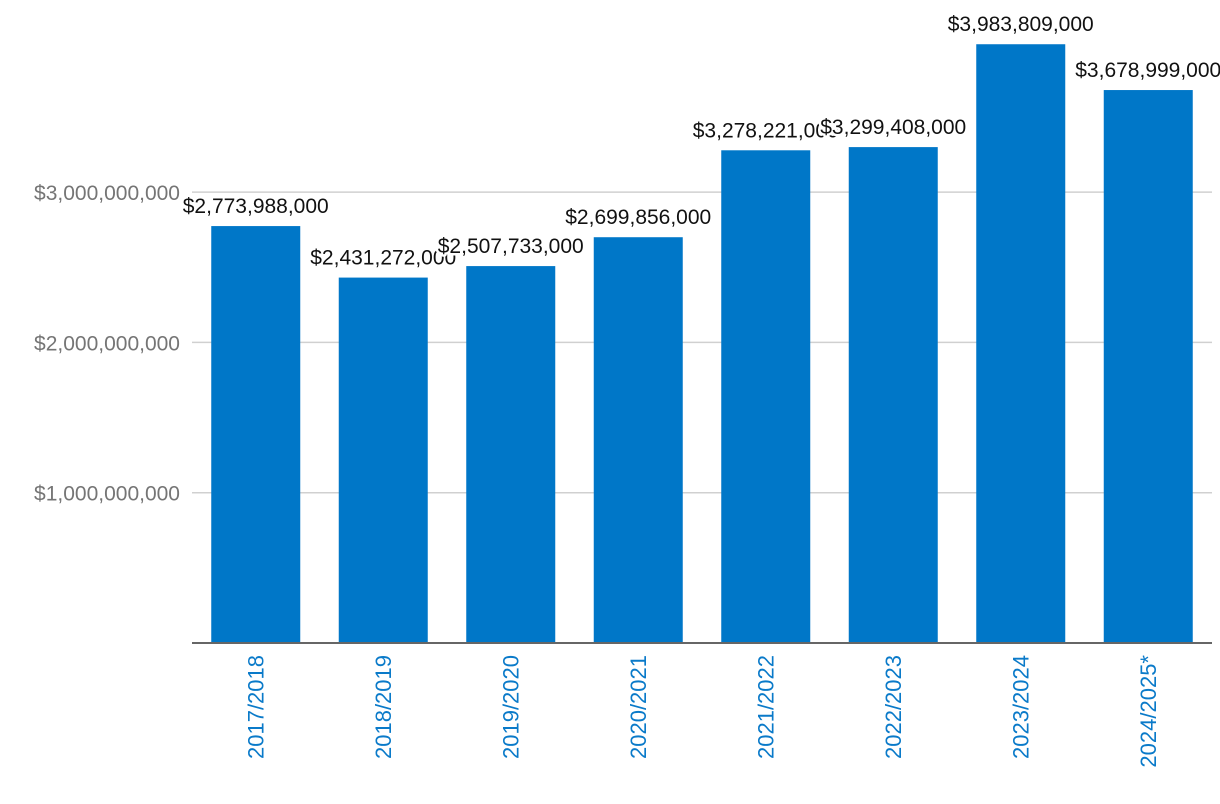 The width and height of the screenshot is (1220, 804). Describe the element at coordinates (256, 206) in the screenshot. I see `data-label: $2,773,988,000` at that location.